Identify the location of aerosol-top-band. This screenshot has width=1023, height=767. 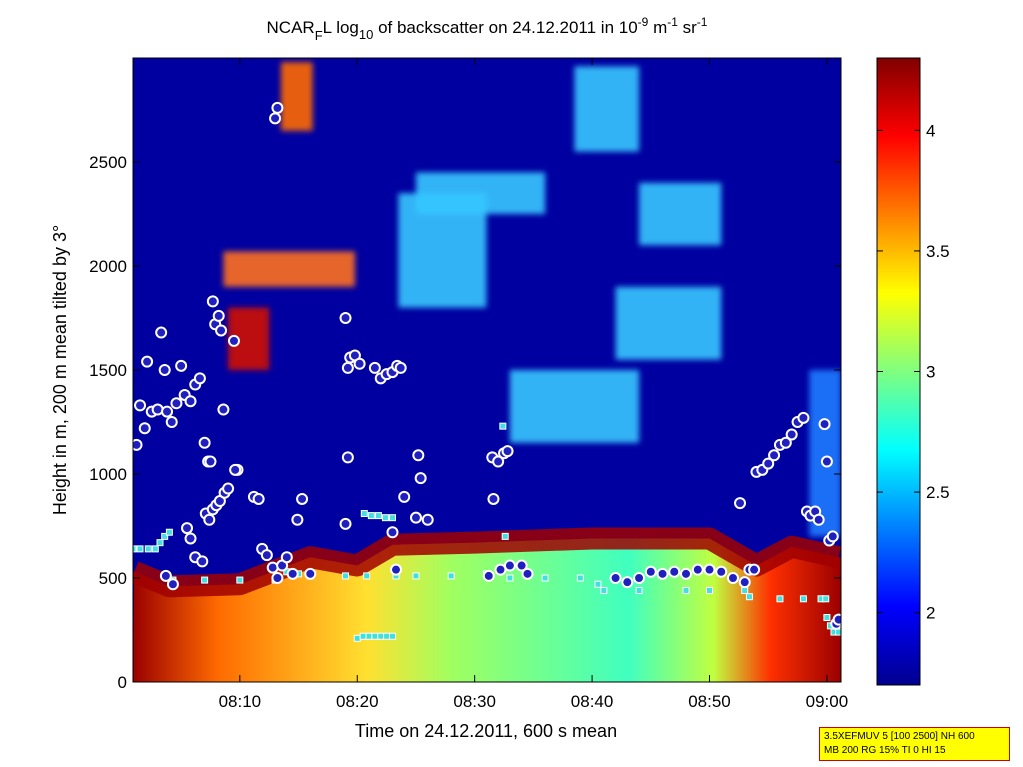
(487, 562).